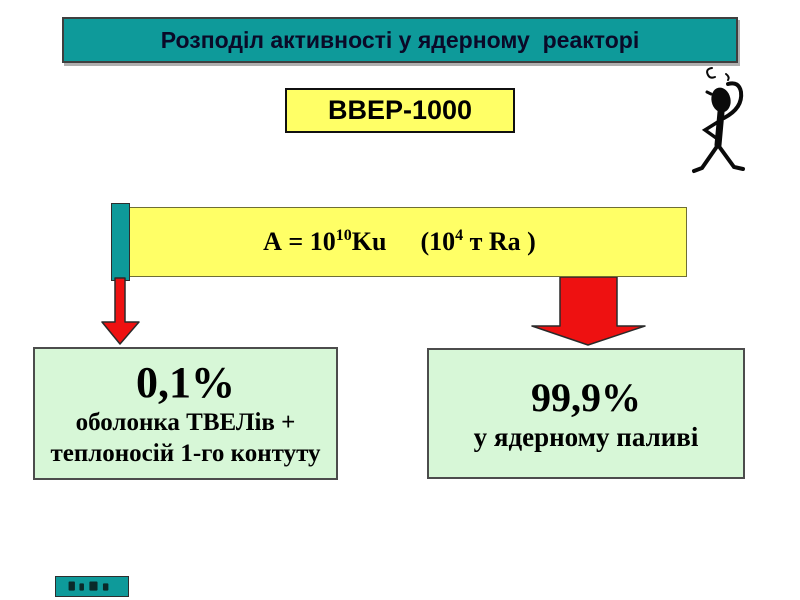 This screenshot has width=800, height=600. I want to click on branch-box-nuclear-fuel: 99,9% у ядерному паливі, so click(586, 413).